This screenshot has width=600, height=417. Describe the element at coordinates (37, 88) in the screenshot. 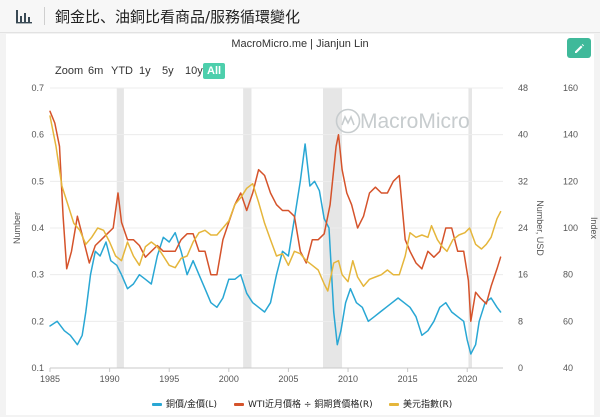

I see `left-axis-tick-label: 0.7` at that location.